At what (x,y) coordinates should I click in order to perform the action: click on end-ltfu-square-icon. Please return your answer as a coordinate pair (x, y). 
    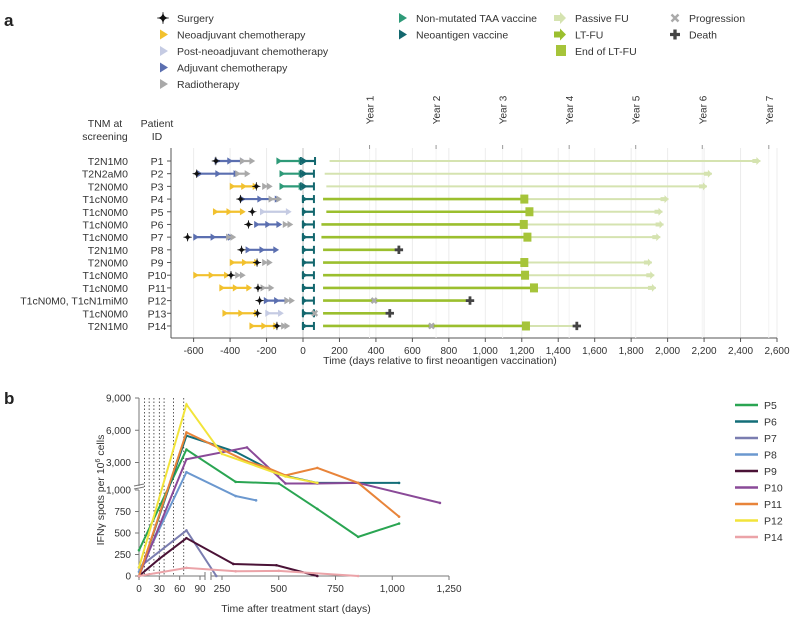
    Looking at the image, I should click on (524, 263).